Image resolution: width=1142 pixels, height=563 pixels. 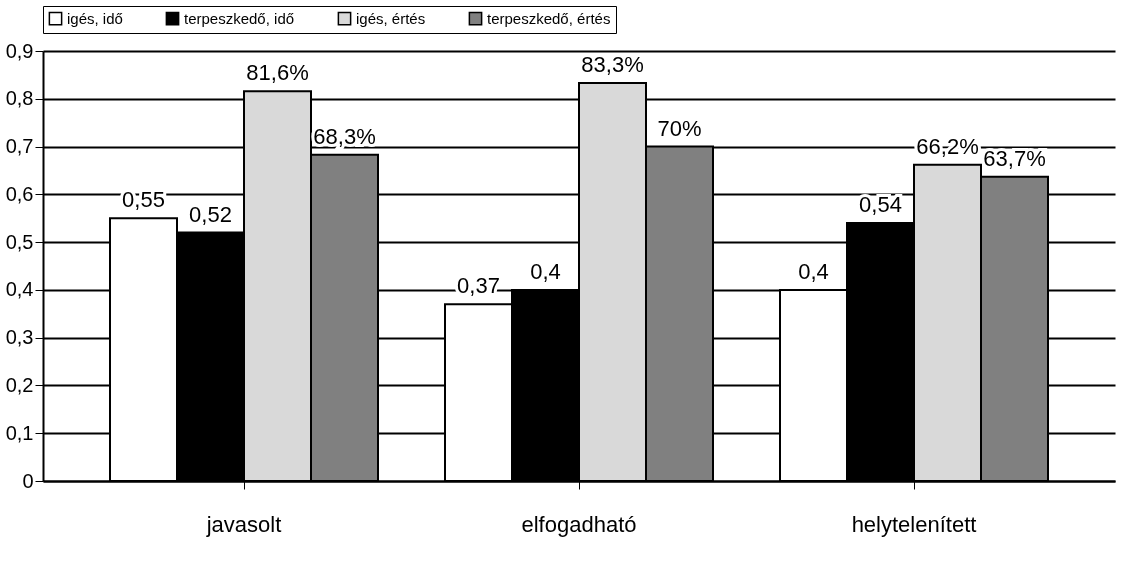 I want to click on data-label: 0,52, so click(x=210, y=214).